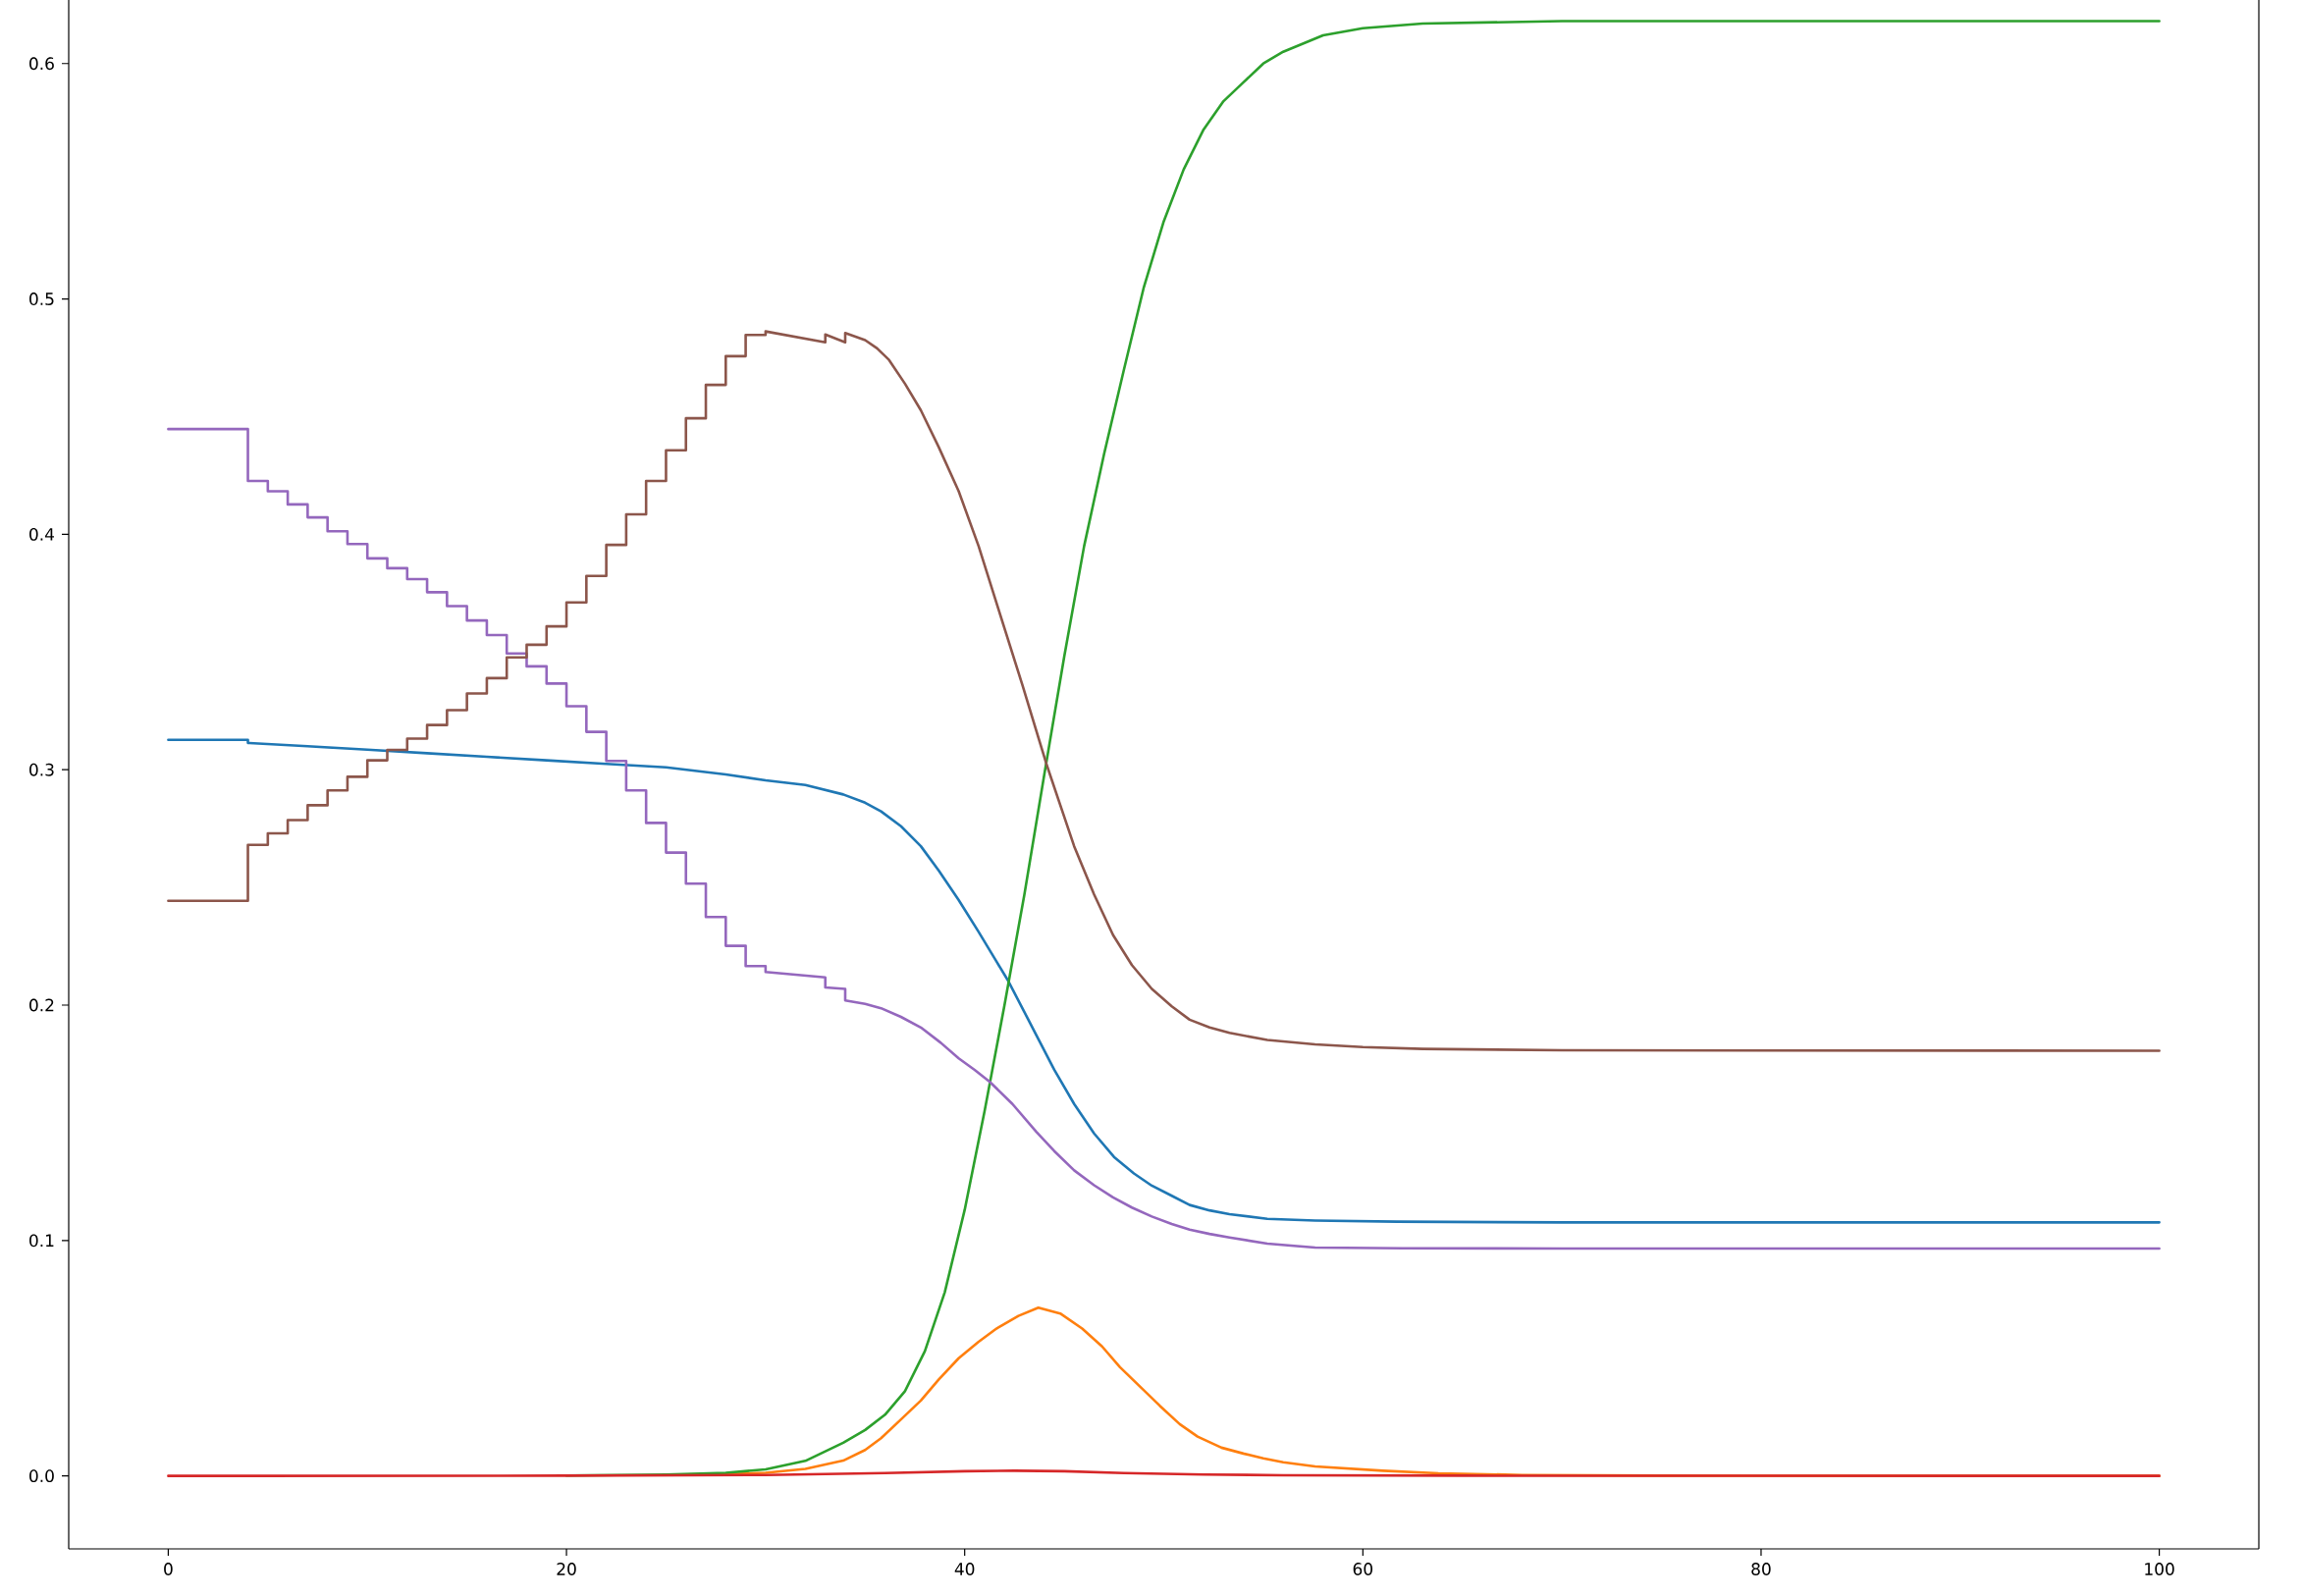 The image size is (2303, 1596). Describe the element at coordinates (41, 1005) in the screenshot. I see `y-tick-label: 0.2` at that location.